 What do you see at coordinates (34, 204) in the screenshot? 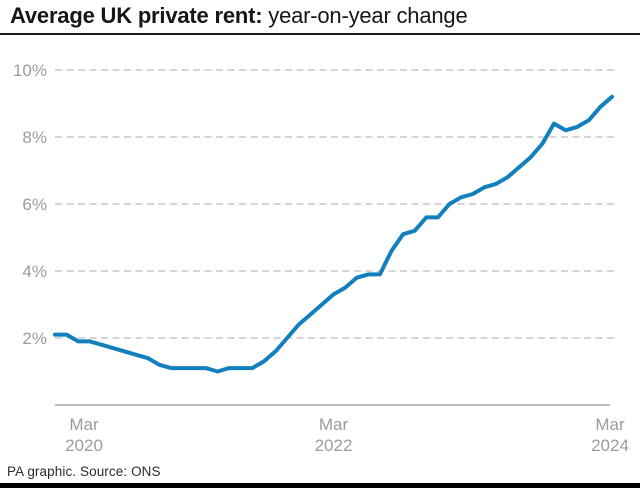
I see `y-tick-label-6: 6%` at bounding box center [34, 204].